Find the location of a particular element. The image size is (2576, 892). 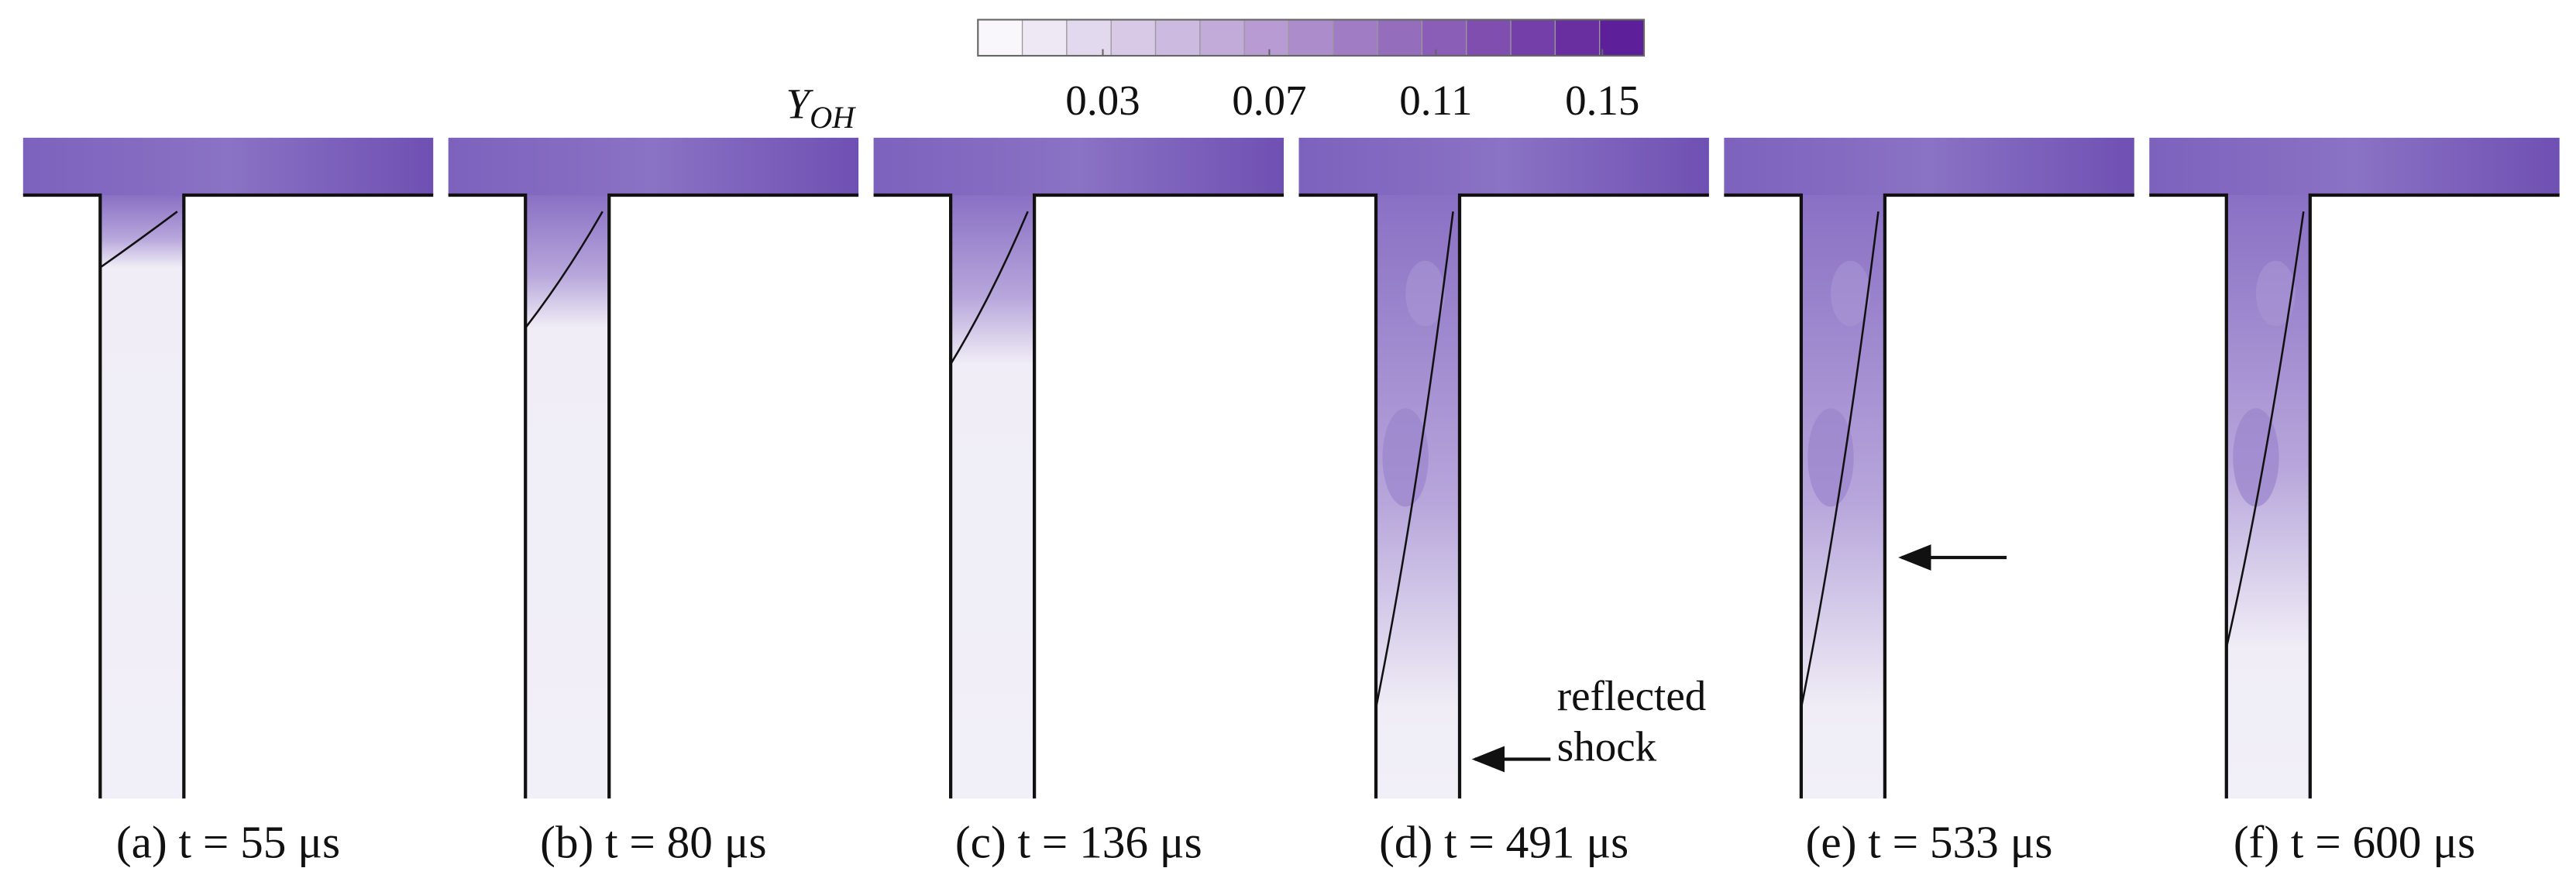

colorbar-tick-label: 0.15 is located at coordinates (1602, 100).